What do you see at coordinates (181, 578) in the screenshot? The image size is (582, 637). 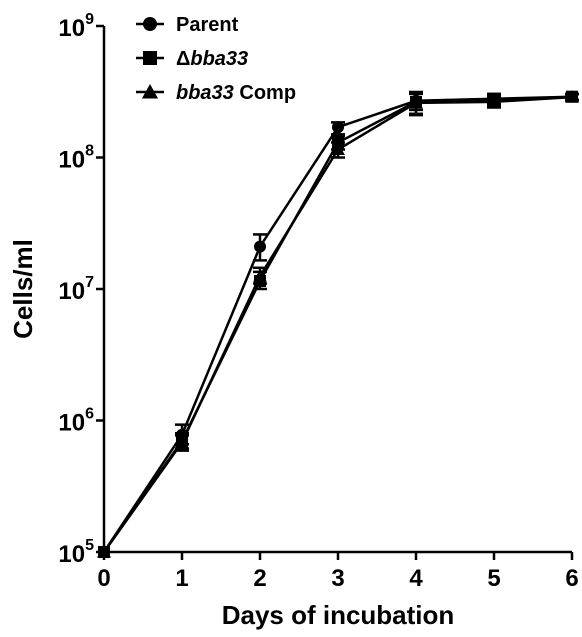 I see `x-tick-label: 1` at bounding box center [181, 578].